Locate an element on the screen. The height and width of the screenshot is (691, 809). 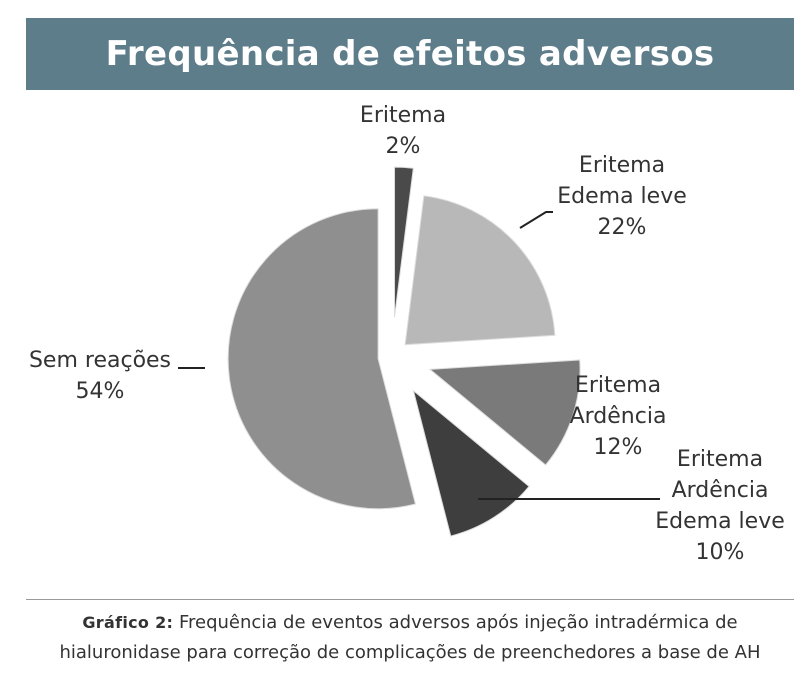
caption-prefix: Gráfico 2: is located at coordinates (128, 622).